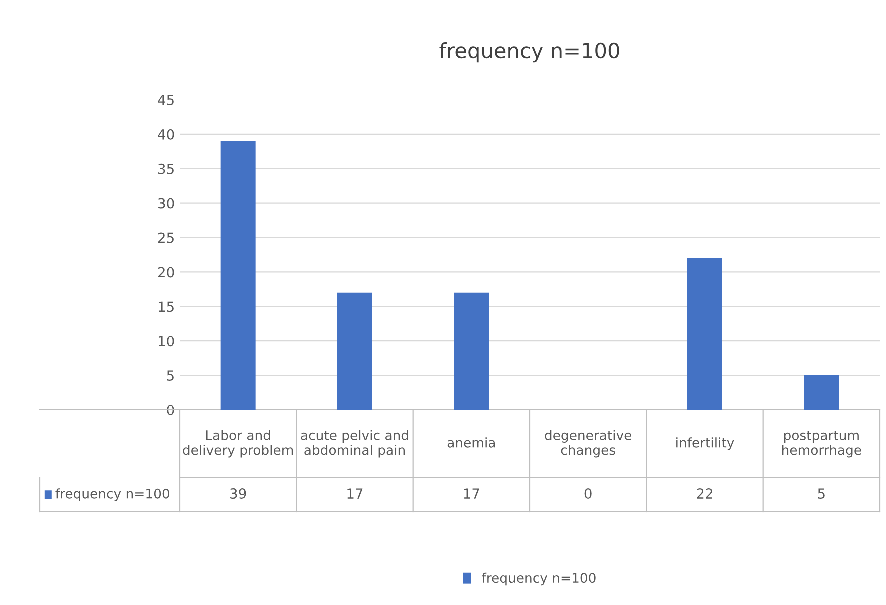  What do you see at coordinates (704, 493) in the screenshot?
I see `data-label: 22` at bounding box center [704, 493].